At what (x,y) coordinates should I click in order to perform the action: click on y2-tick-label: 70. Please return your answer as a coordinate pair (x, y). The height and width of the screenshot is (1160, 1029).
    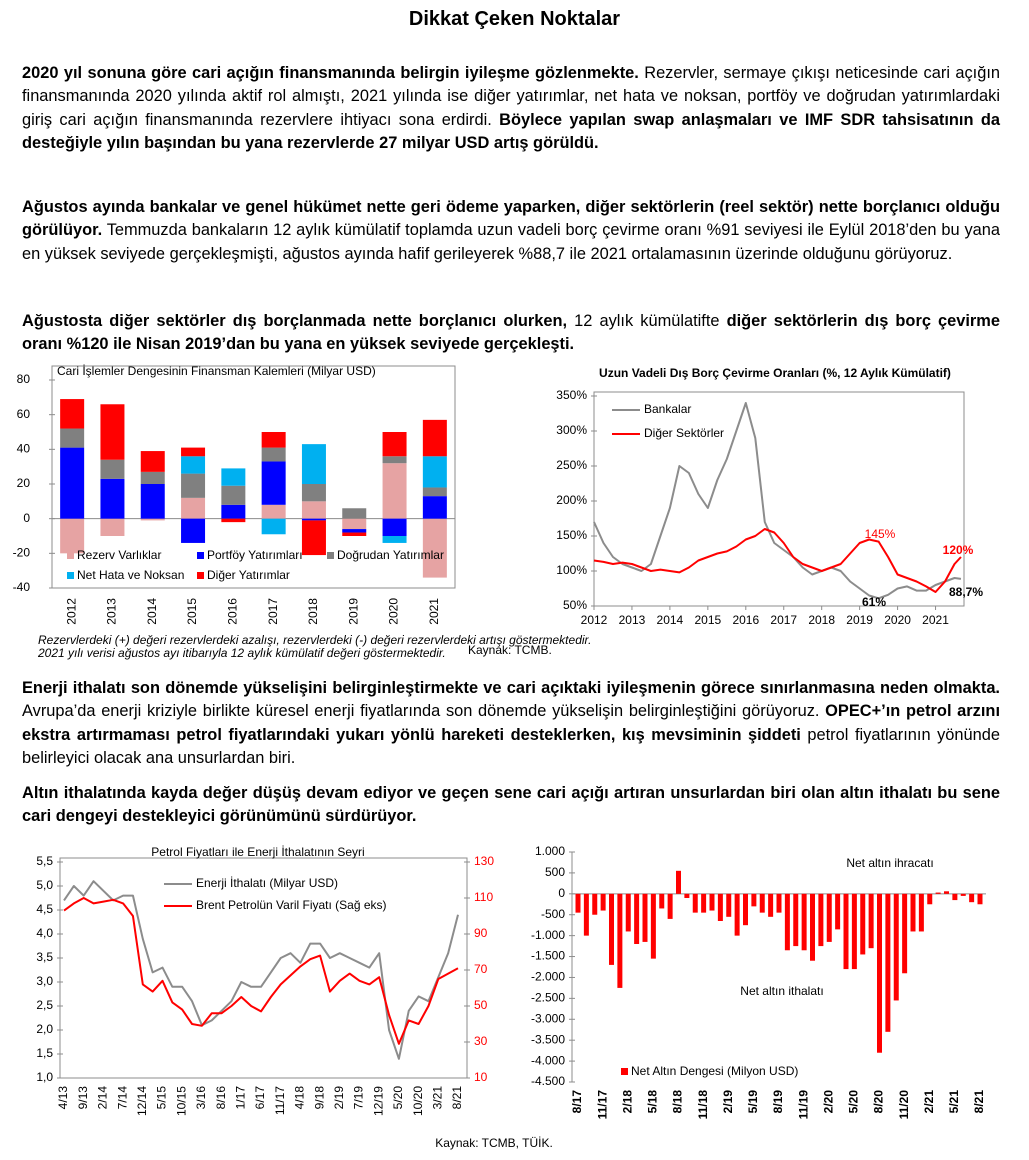
    Looking at the image, I should click on (481, 969).